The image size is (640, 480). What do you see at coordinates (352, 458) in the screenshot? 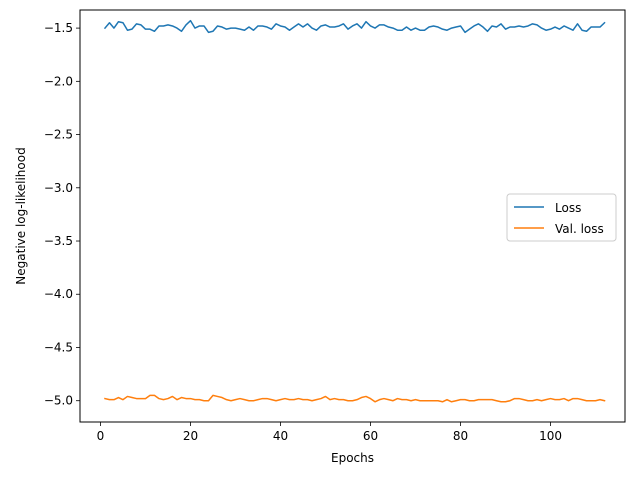
I see `x-axis-label: Epochs` at bounding box center [352, 458].